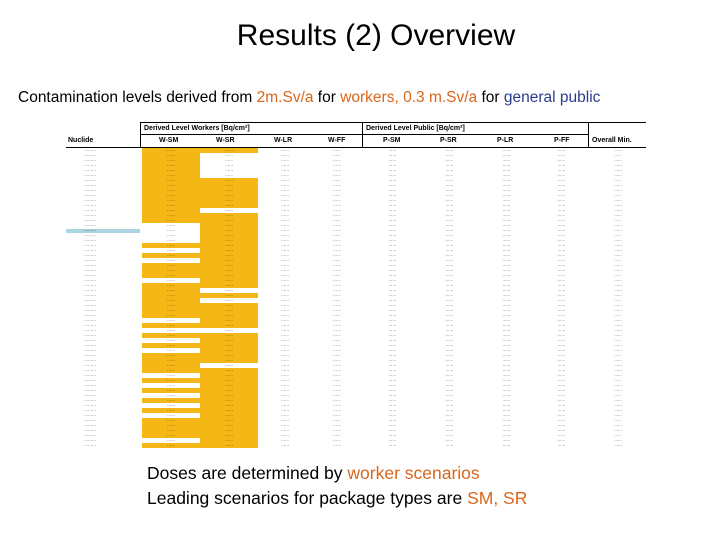 The width and height of the screenshot is (720, 540). I want to click on col-header-p-lr: P-LR, so click(505, 140).